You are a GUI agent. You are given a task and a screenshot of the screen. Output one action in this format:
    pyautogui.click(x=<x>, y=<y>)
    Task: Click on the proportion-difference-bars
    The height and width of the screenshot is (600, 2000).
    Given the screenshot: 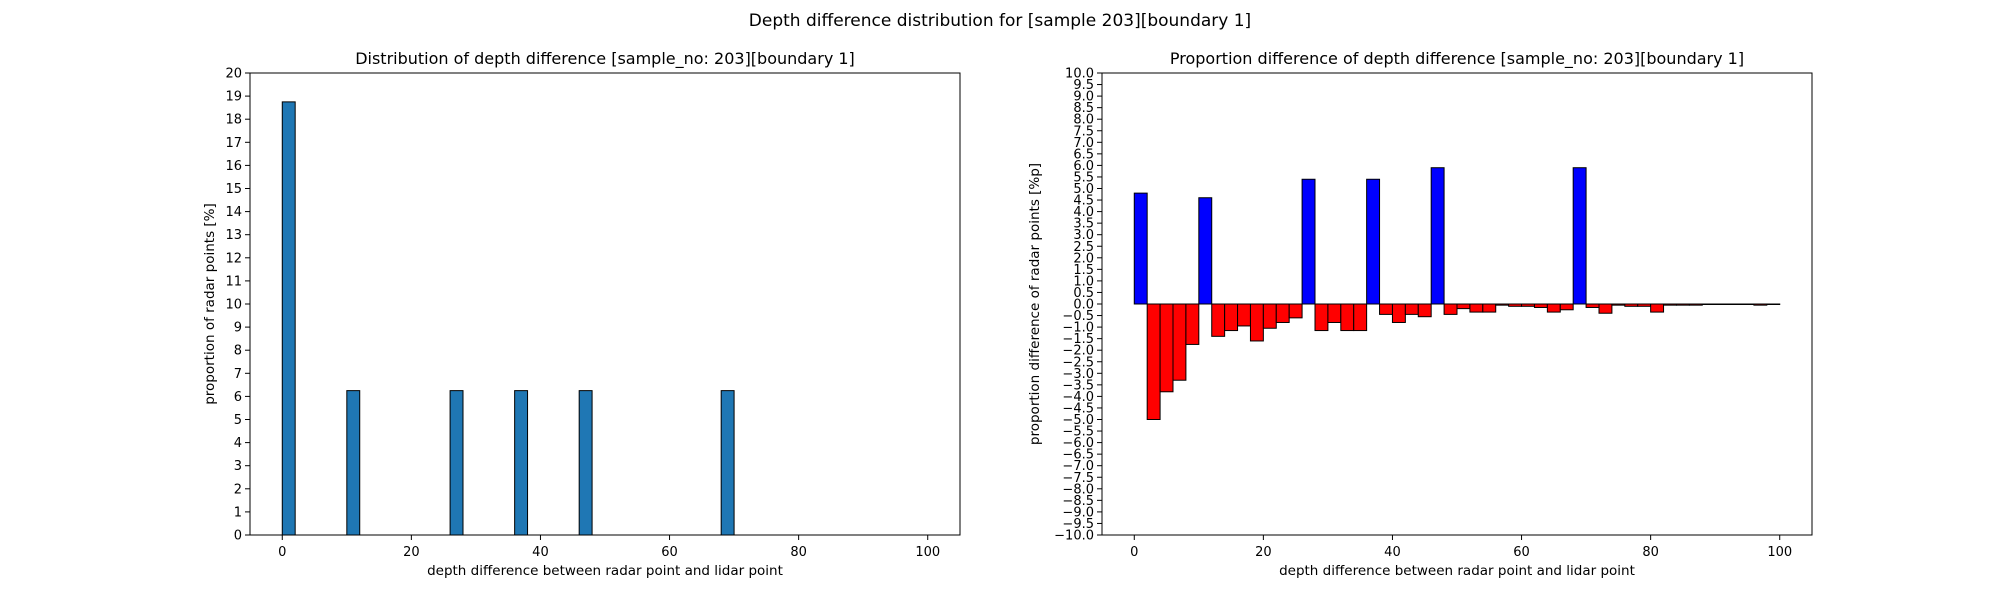 What is the action you would take?
    pyautogui.click(x=1457, y=293)
    